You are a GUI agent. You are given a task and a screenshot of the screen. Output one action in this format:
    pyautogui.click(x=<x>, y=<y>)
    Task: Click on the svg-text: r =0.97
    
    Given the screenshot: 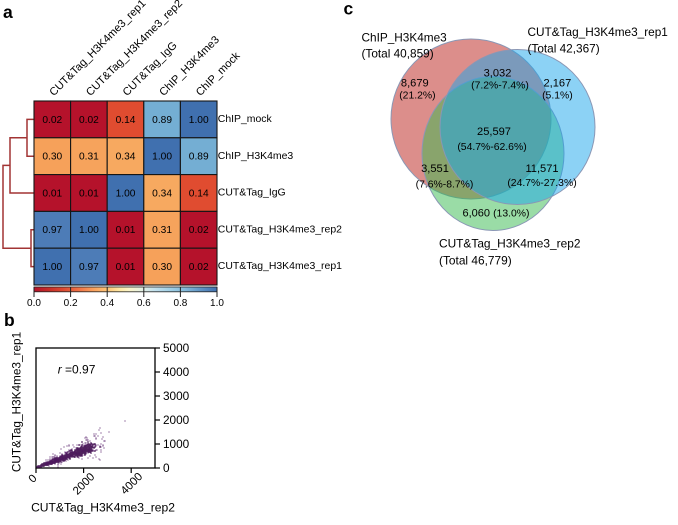 What is the action you would take?
    pyautogui.click(x=77, y=369)
    